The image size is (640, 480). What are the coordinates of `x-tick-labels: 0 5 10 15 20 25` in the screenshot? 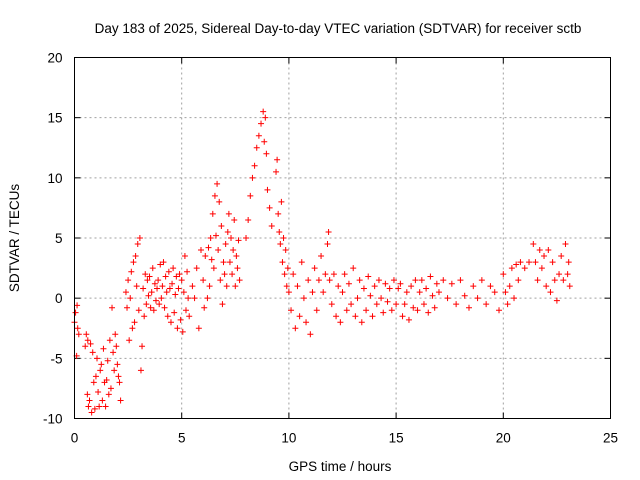 It's located at (344, 438).